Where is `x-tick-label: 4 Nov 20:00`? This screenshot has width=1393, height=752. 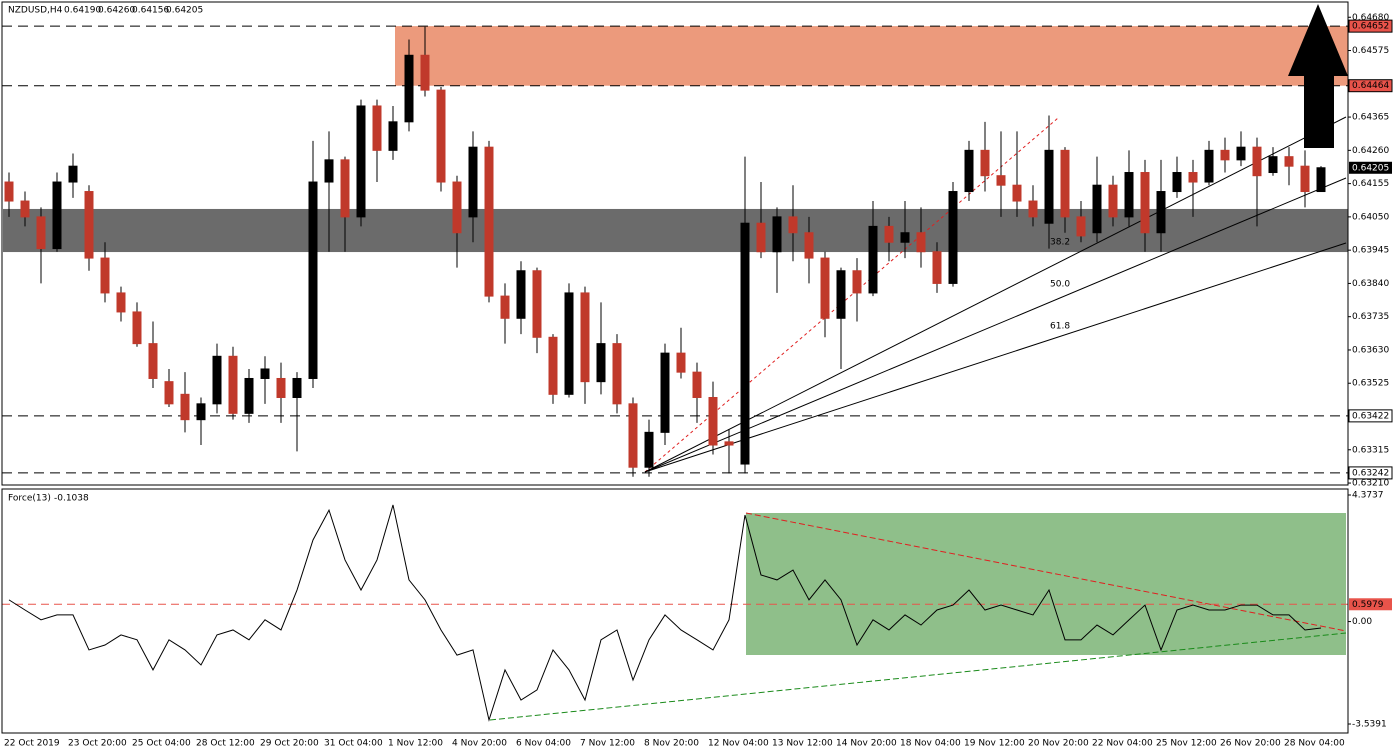
x-tick-label: 4 Nov 20:00 is located at coordinates (479, 744).